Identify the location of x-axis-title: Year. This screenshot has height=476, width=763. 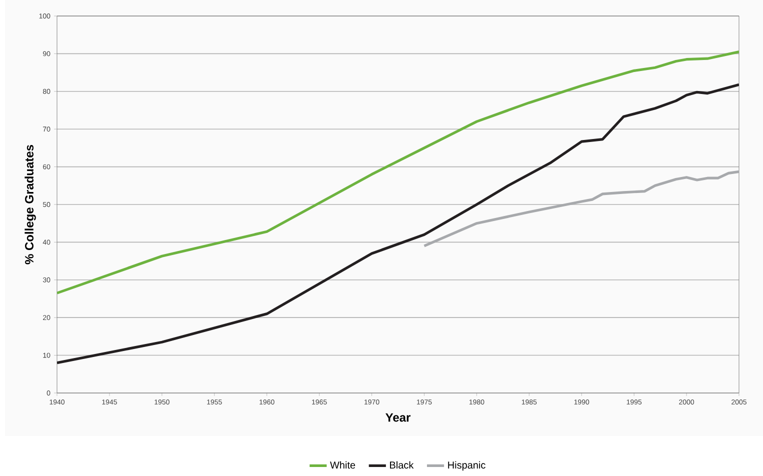
(398, 417).